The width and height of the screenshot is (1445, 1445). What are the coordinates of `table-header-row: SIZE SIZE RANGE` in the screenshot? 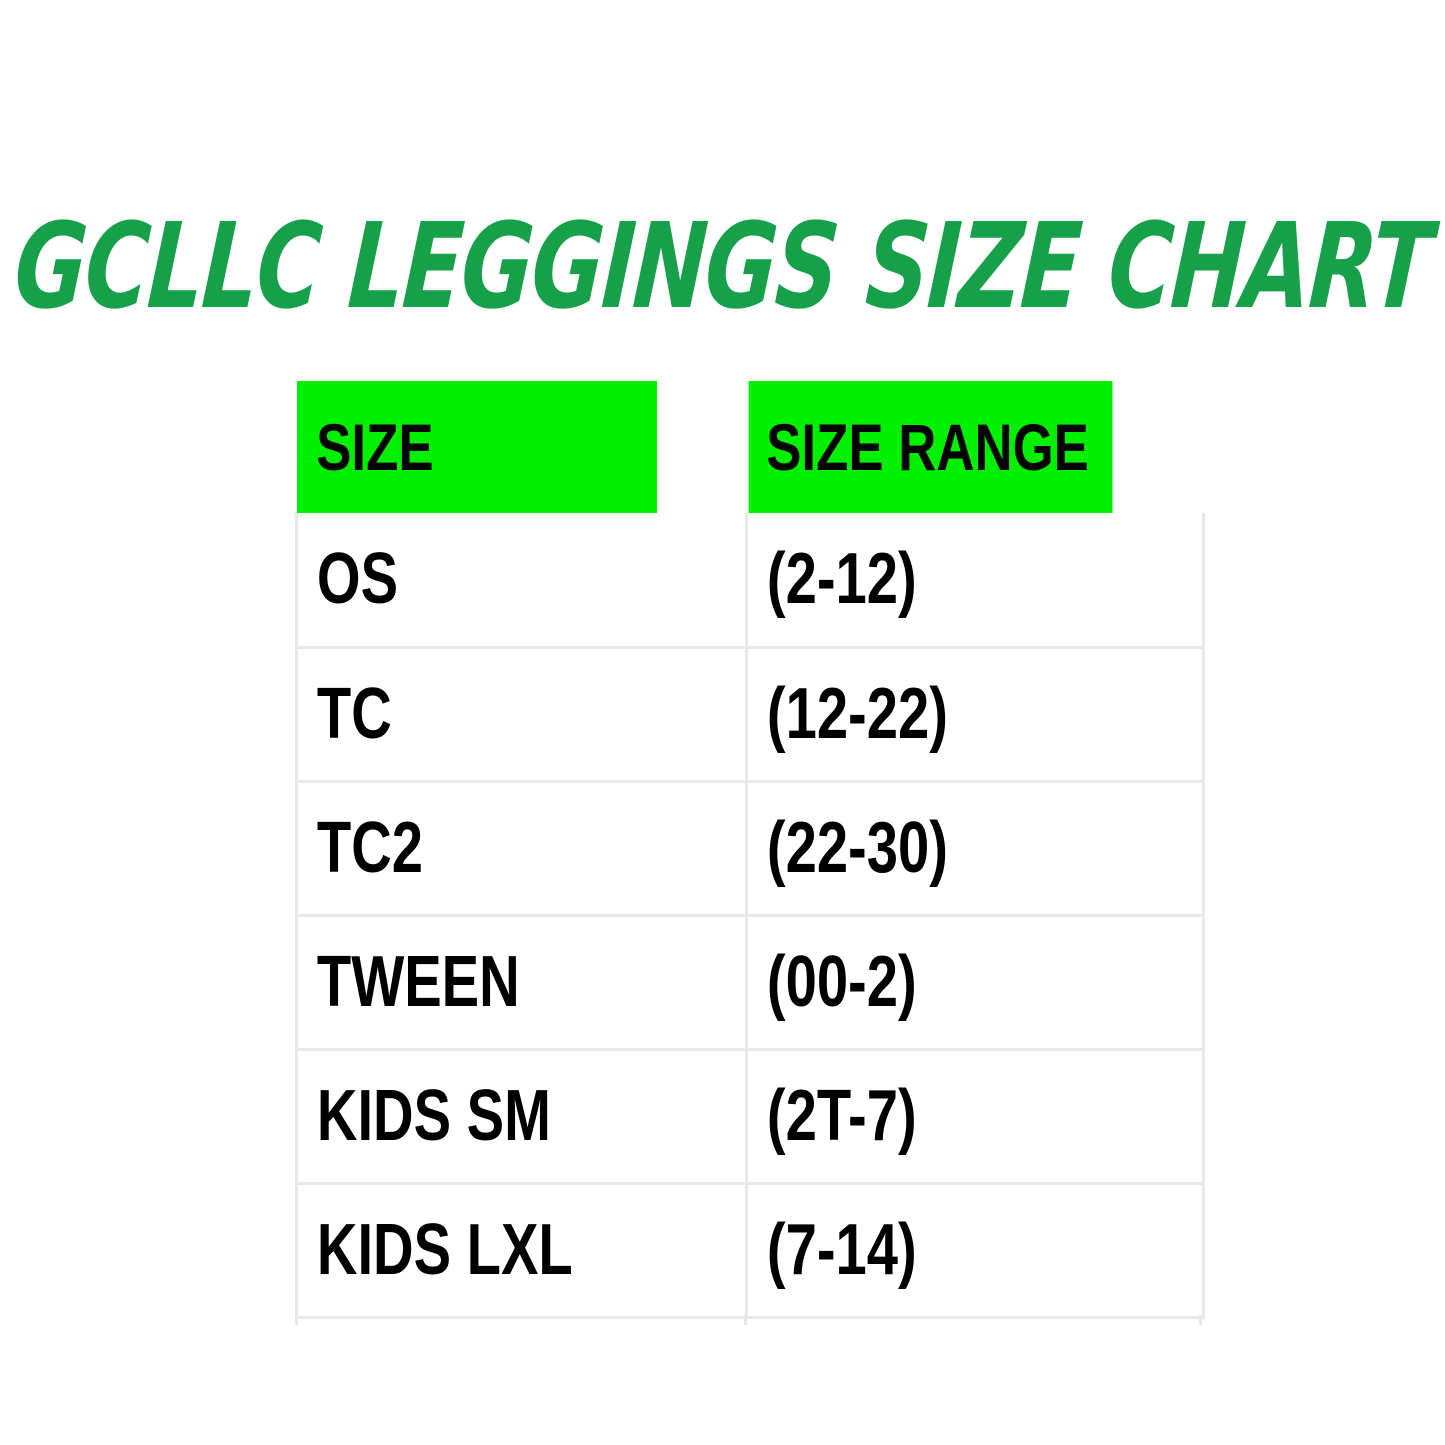 It's located at (750, 447).